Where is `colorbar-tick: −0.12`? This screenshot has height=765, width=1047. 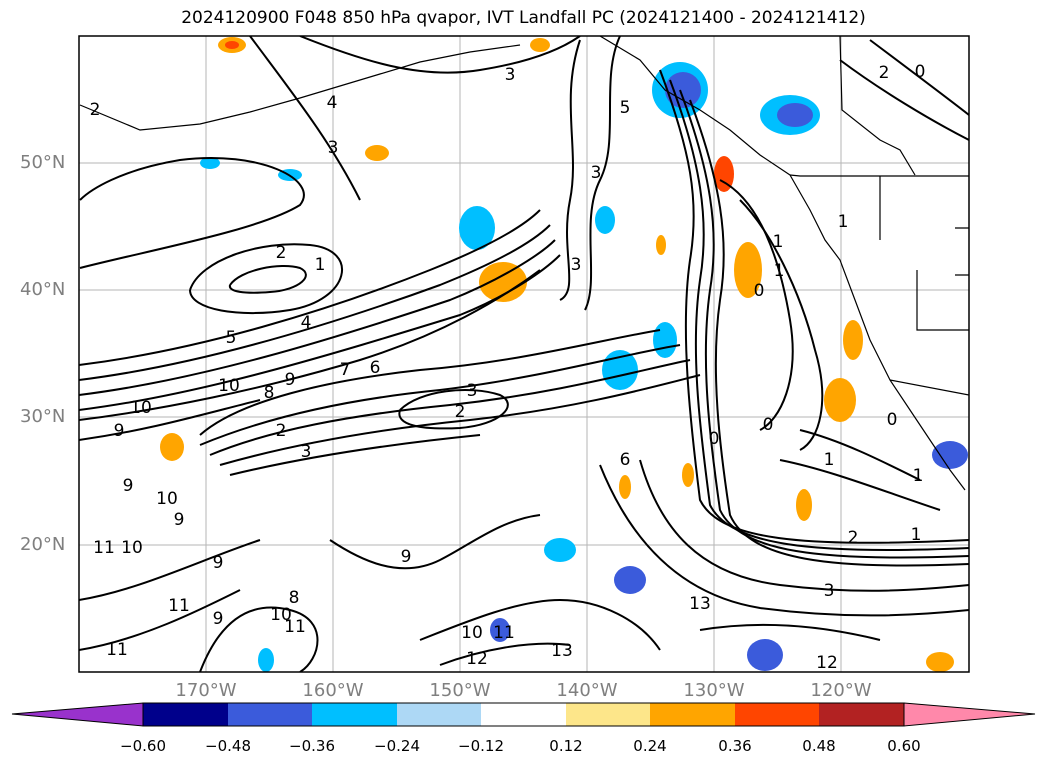
colorbar-tick: −0.12 is located at coordinates (481, 746).